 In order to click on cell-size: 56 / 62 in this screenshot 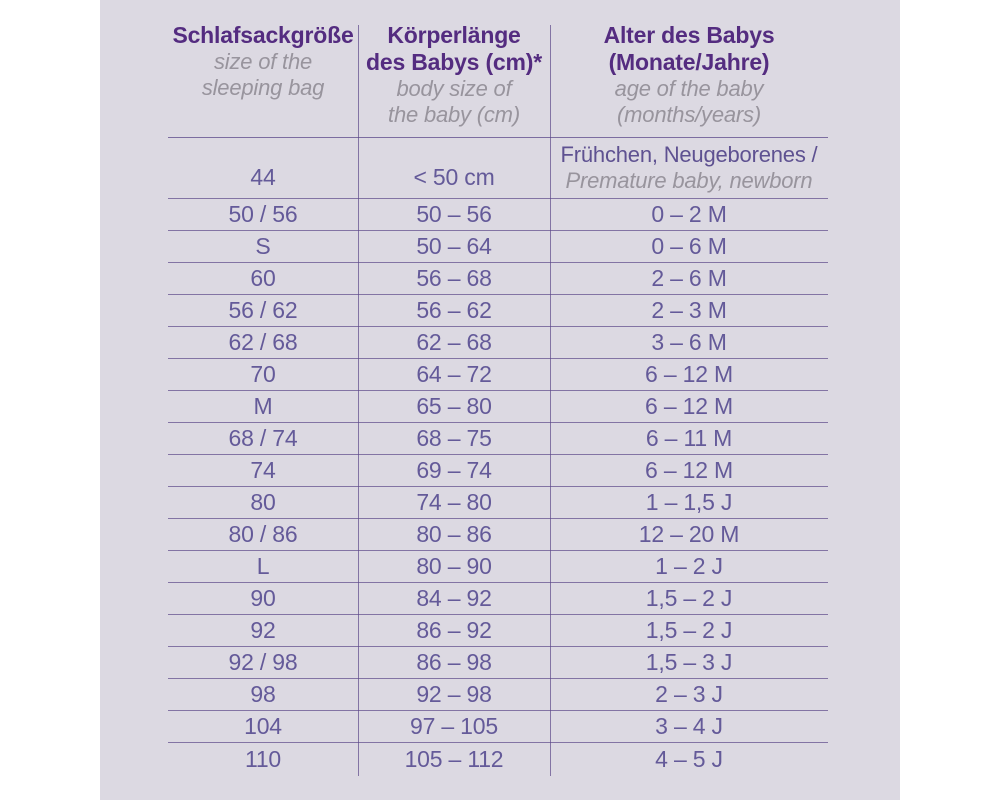, I will do `click(263, 310)`.